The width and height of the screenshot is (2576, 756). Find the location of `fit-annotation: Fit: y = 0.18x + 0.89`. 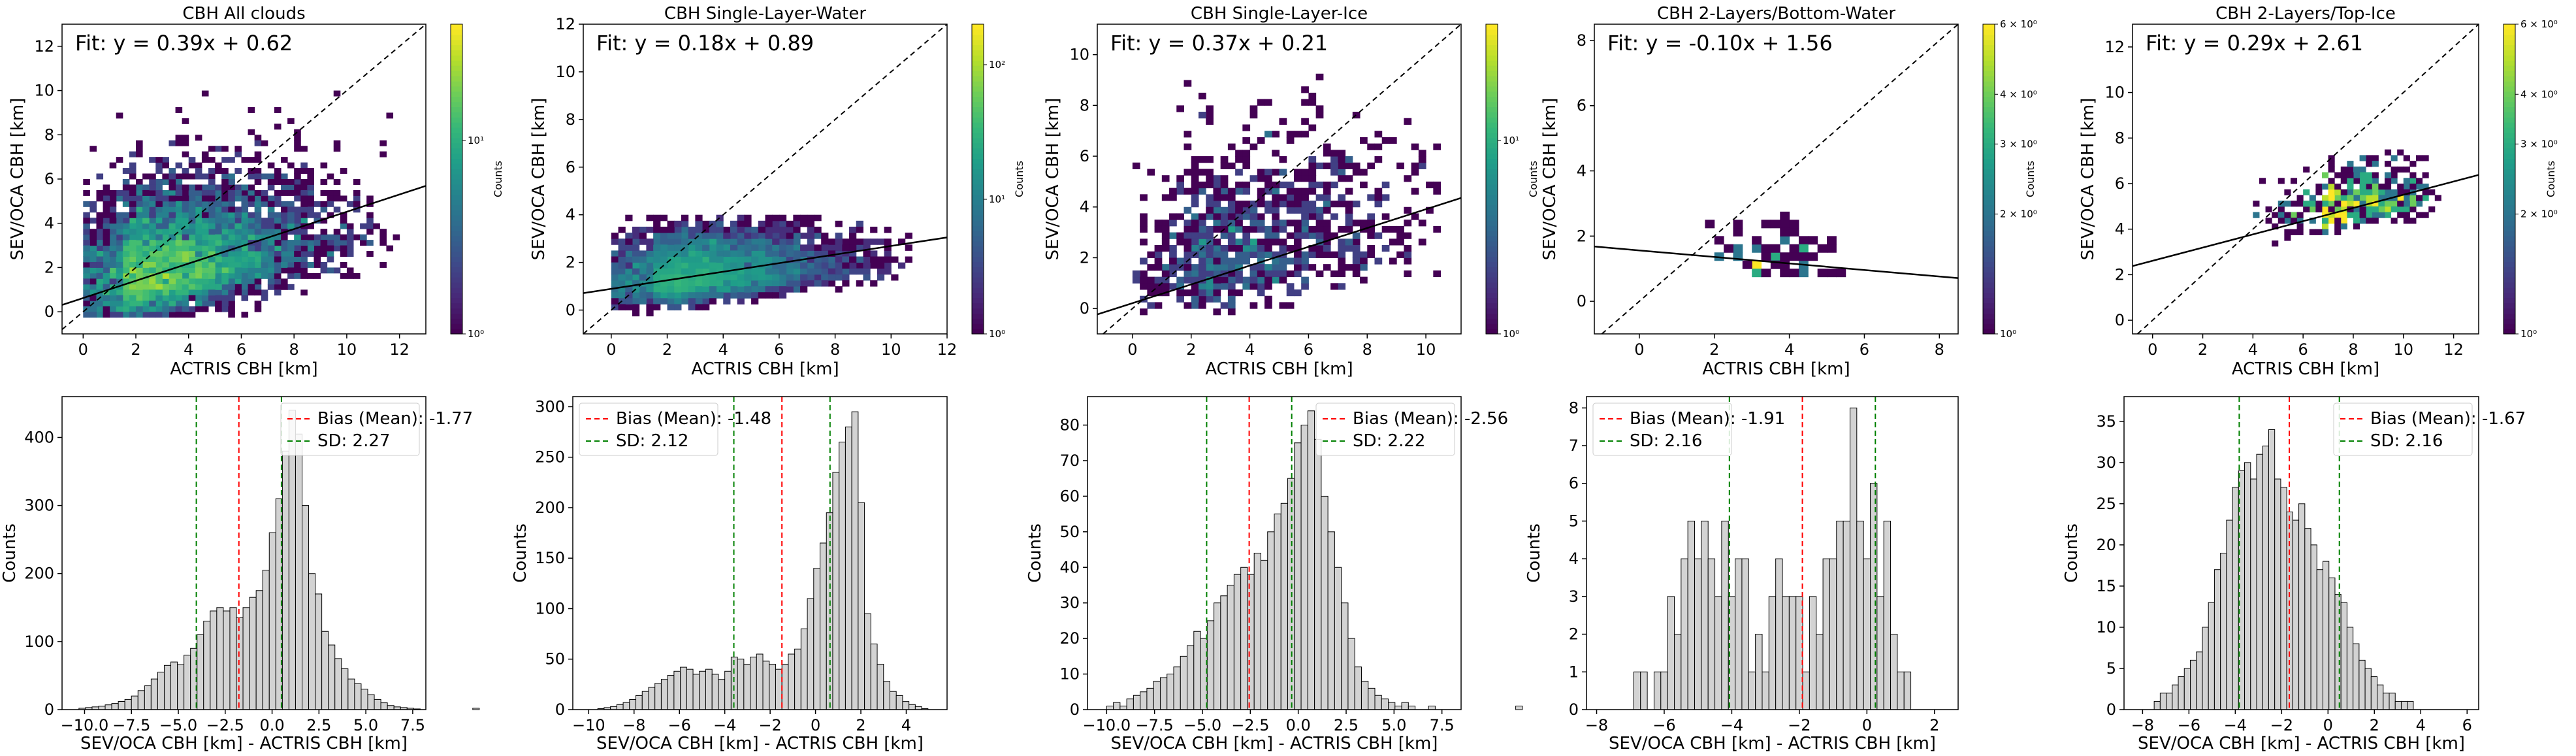

fit-annotation: Fit: y = 0.18x + 0.89 is located at coordinates (705, 43).